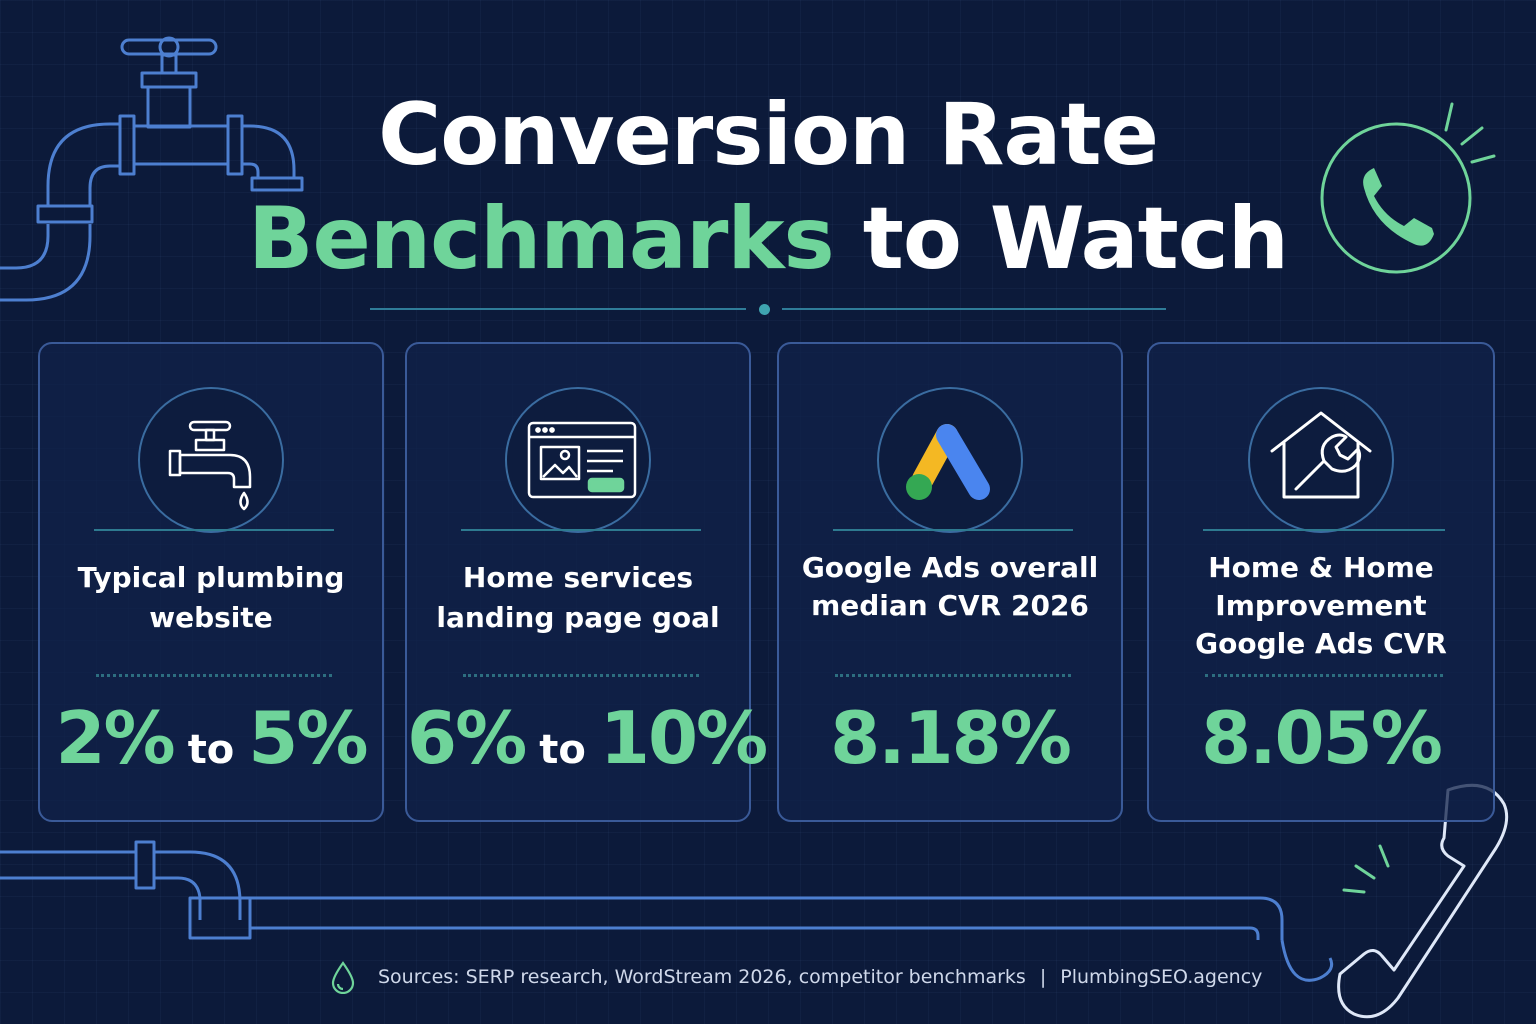 The width and height of the screenshot is (1536, 1024). What do you see at coordinates (541, 239) in the screenshot?
I see `title-accent: Benchmarks` at bounding box center [541, 239].